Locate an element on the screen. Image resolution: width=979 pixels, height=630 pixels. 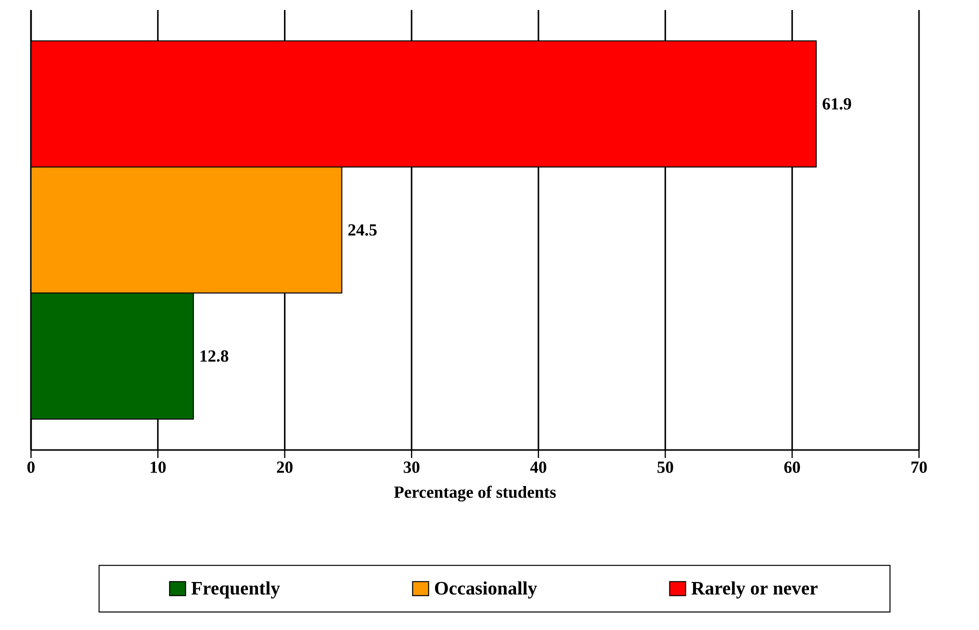
legend-label: Frequently is located at coordinates (235, 590).